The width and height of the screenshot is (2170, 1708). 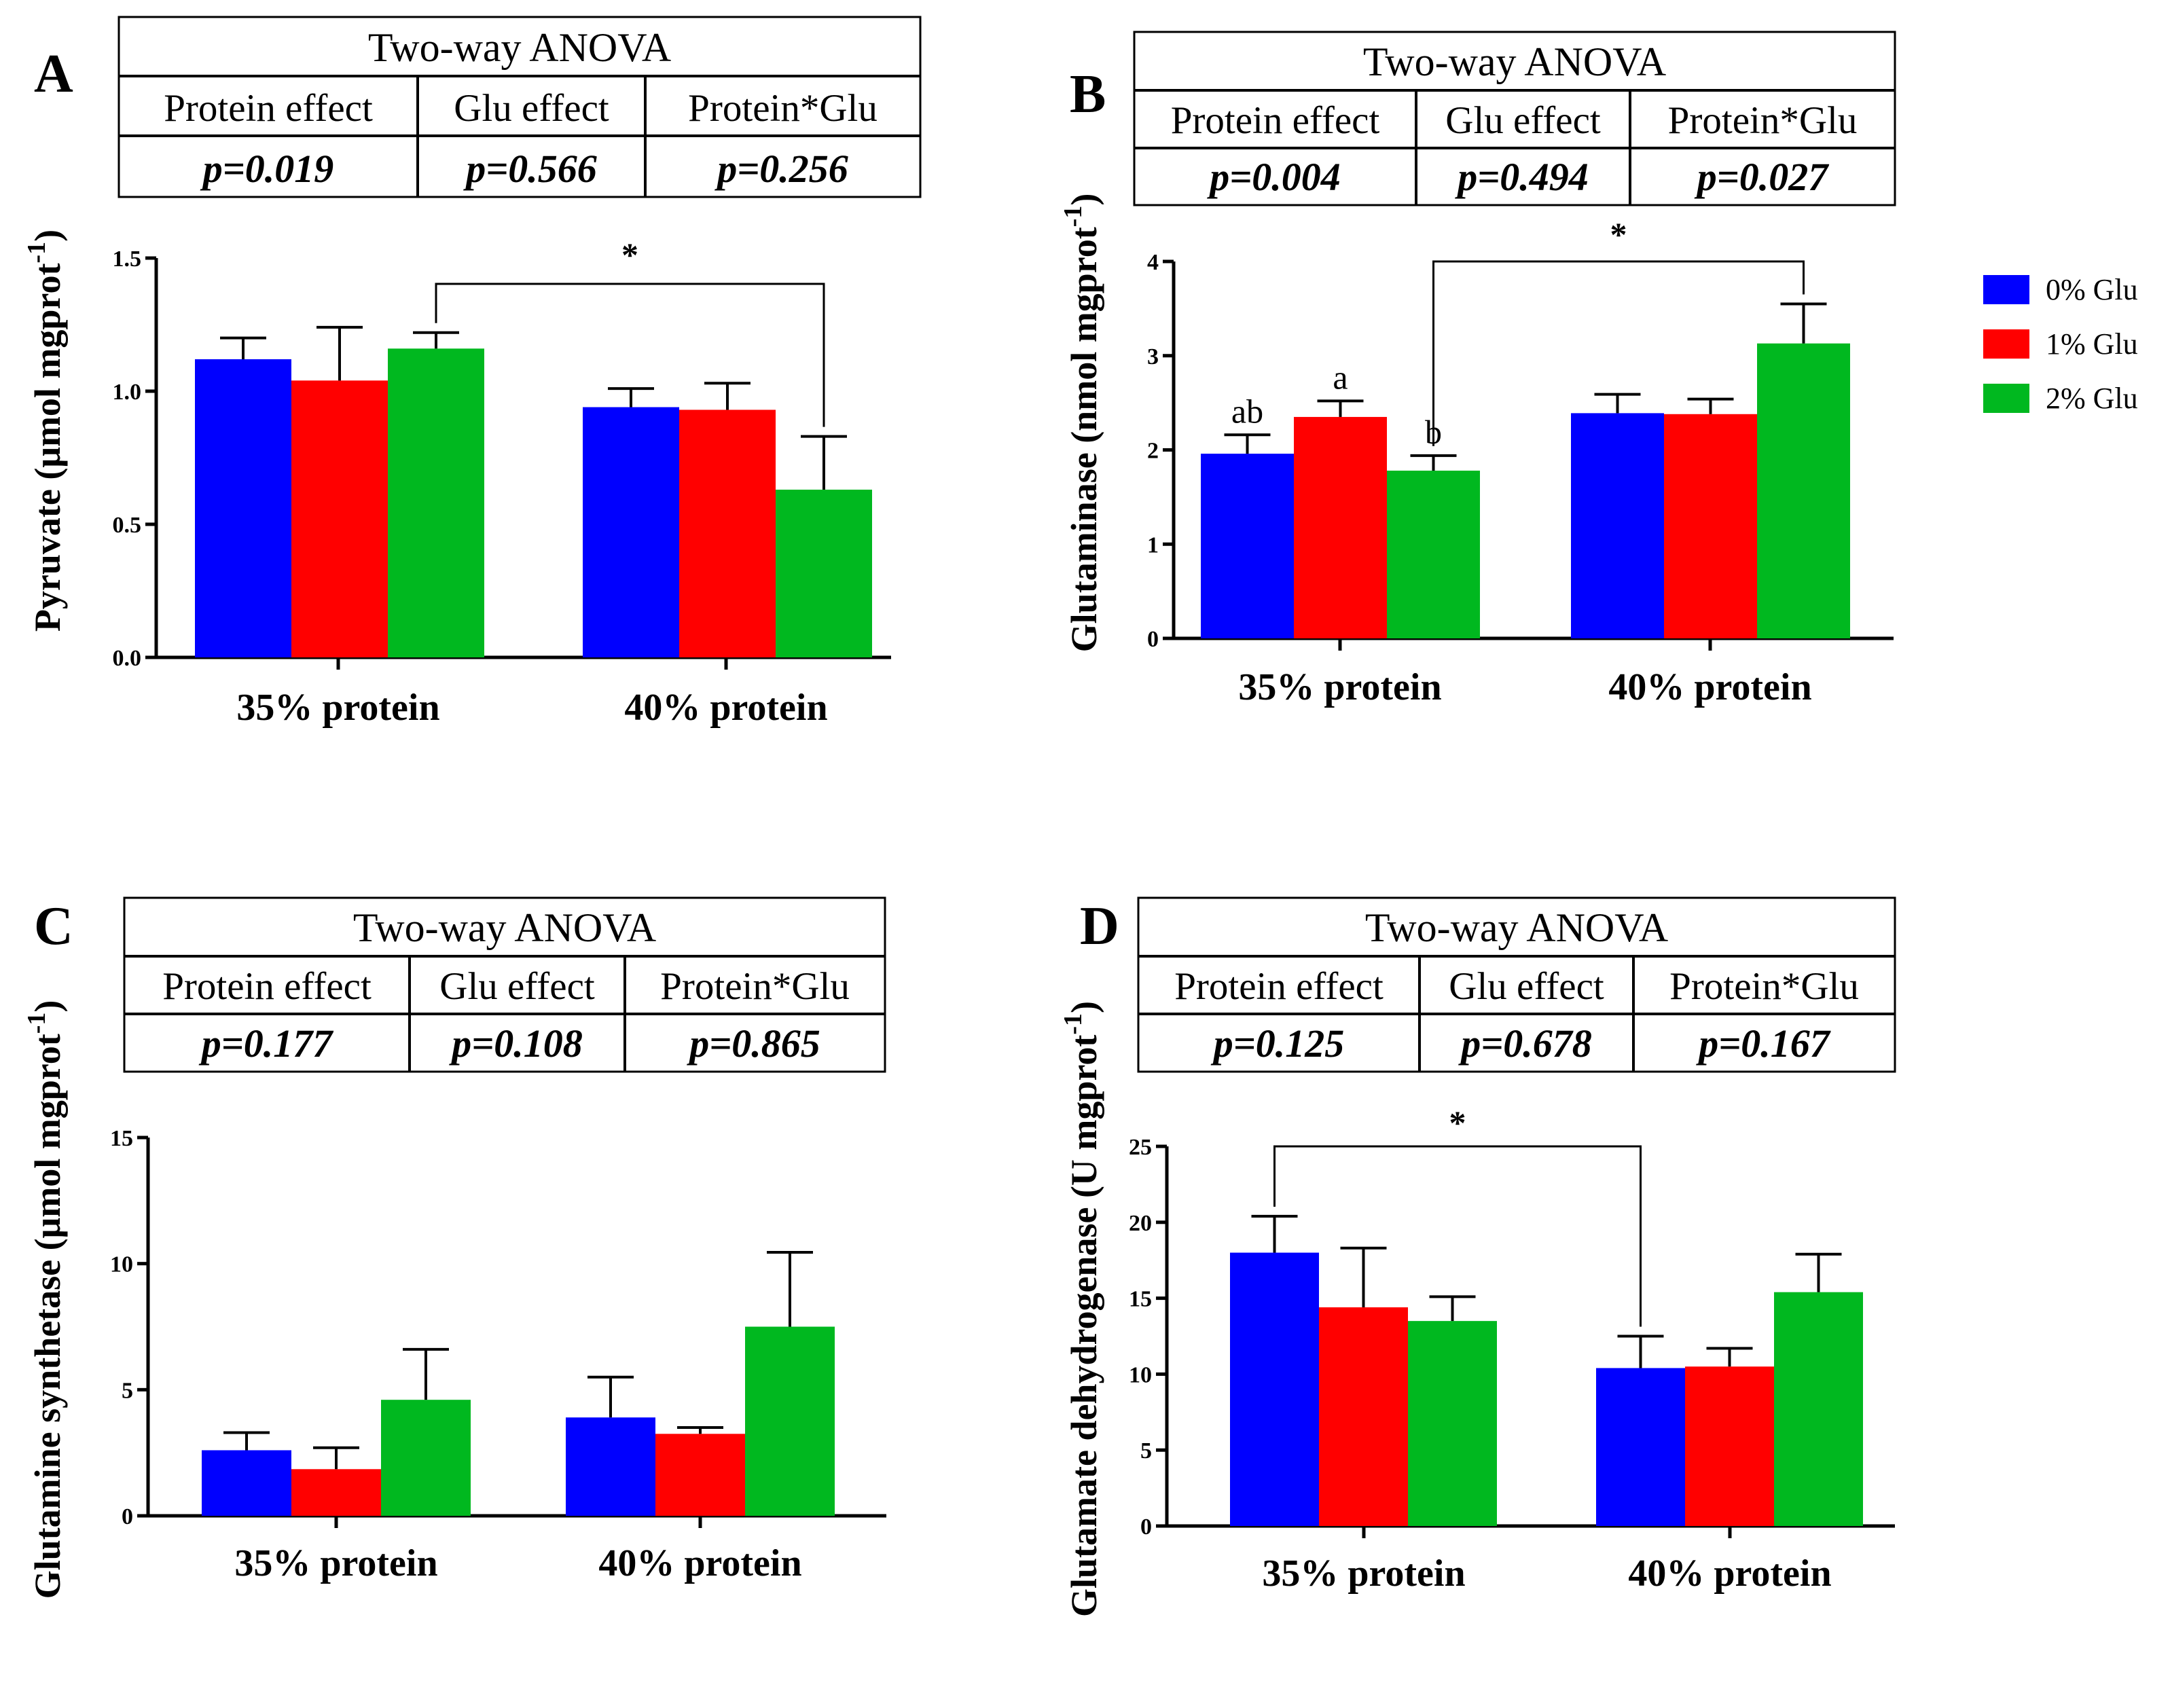 What do you see at coordinates (1099, 926) in the screenshot?
I see `panel-letter: D` at bounding box center [1099, 926].